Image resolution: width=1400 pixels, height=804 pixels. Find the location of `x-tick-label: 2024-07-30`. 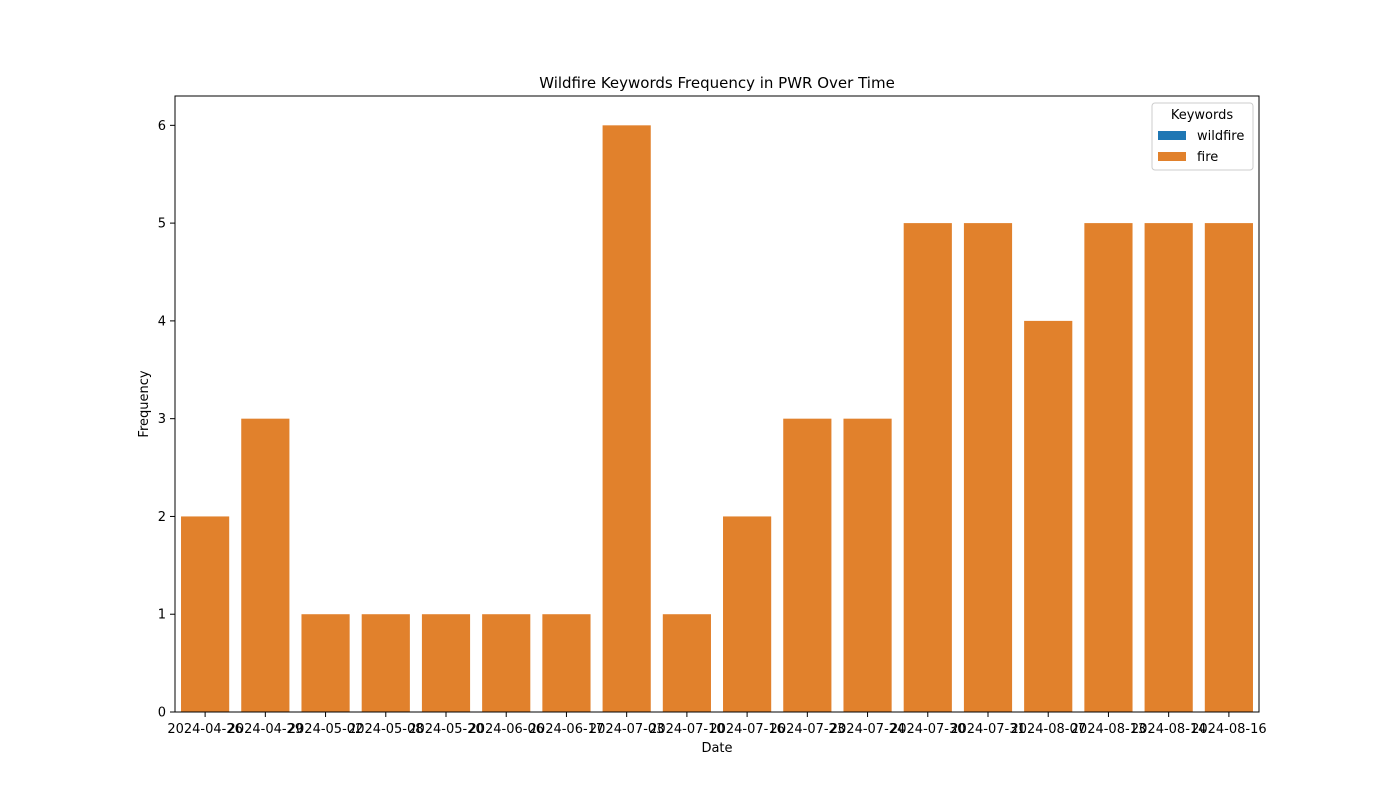

x-tick-label: 2024-07-30 is located at coordinates (928, 729).